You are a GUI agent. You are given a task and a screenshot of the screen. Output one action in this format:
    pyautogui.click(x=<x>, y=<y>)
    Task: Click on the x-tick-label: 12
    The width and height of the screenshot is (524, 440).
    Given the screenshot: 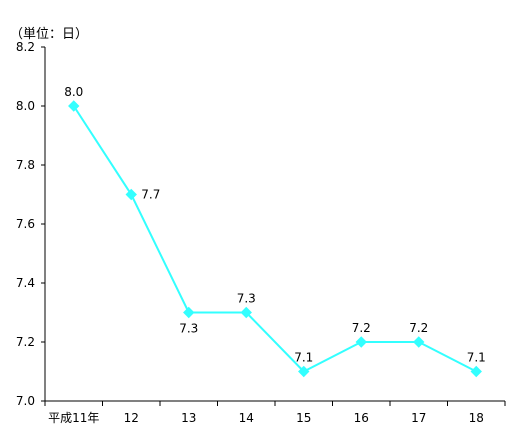 What is the action you would take?
    pyautogui.click(x=131, y=418)
    